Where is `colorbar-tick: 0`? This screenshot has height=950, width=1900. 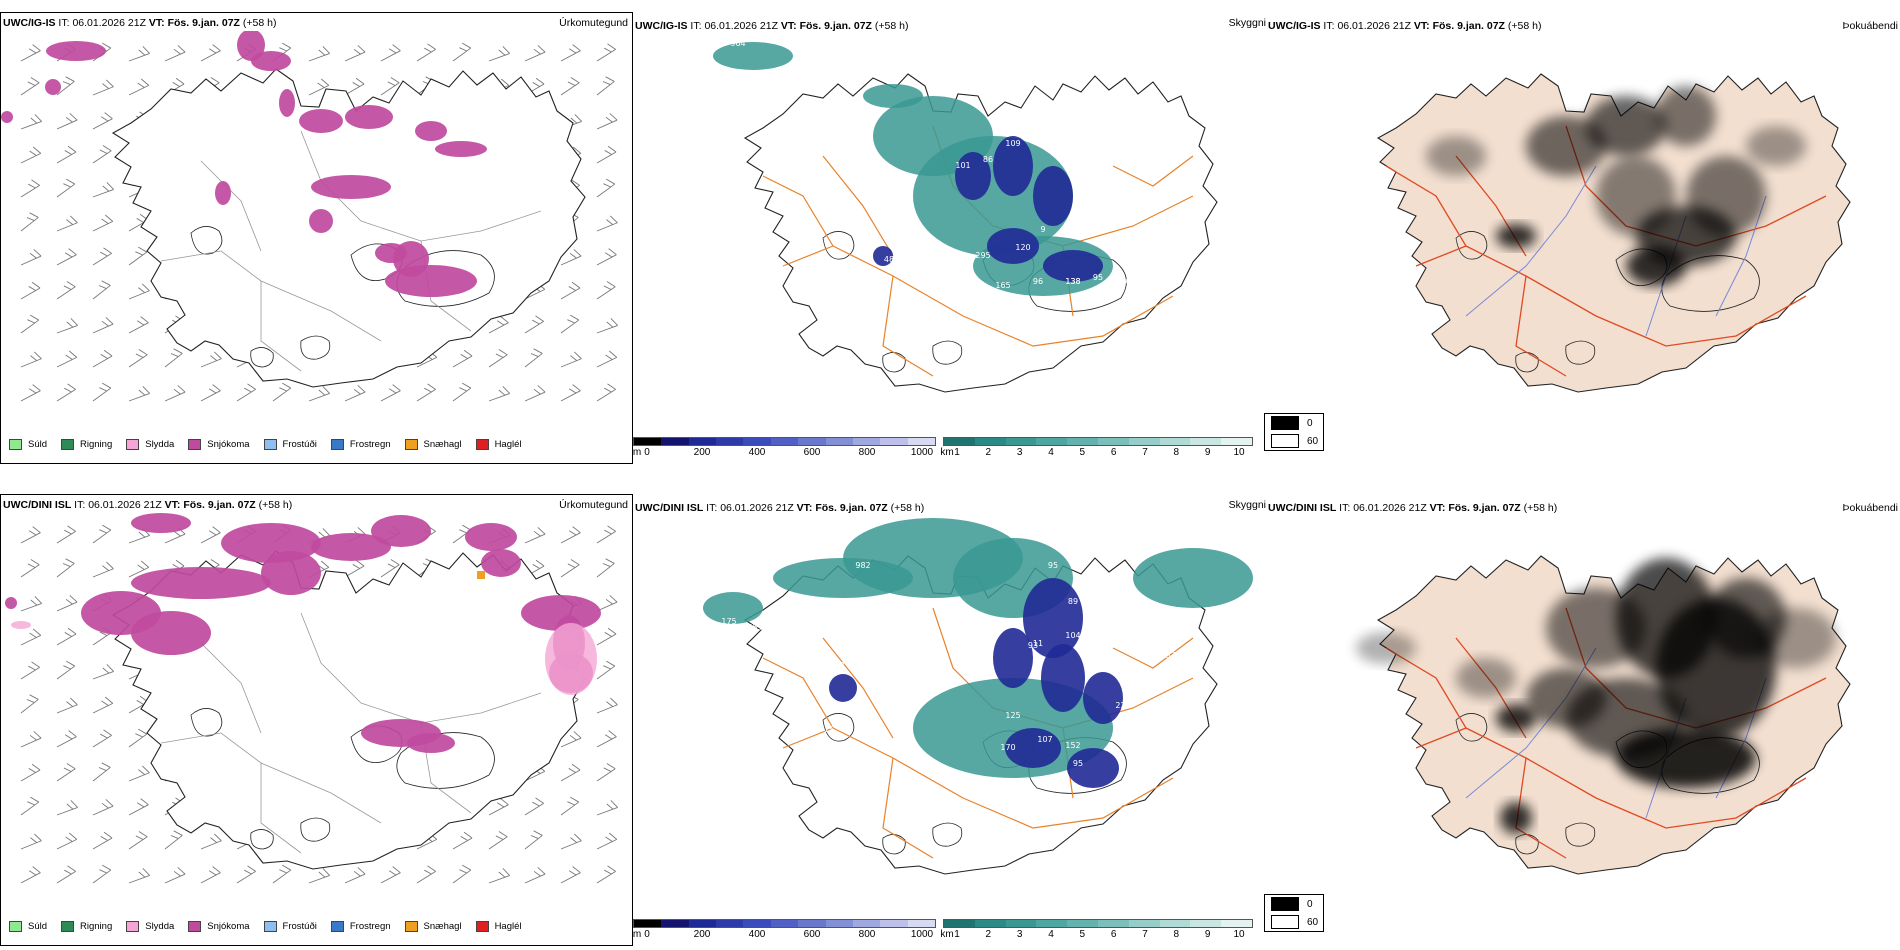 colorbar-tick: 0 is located at coordinates (647, 452).